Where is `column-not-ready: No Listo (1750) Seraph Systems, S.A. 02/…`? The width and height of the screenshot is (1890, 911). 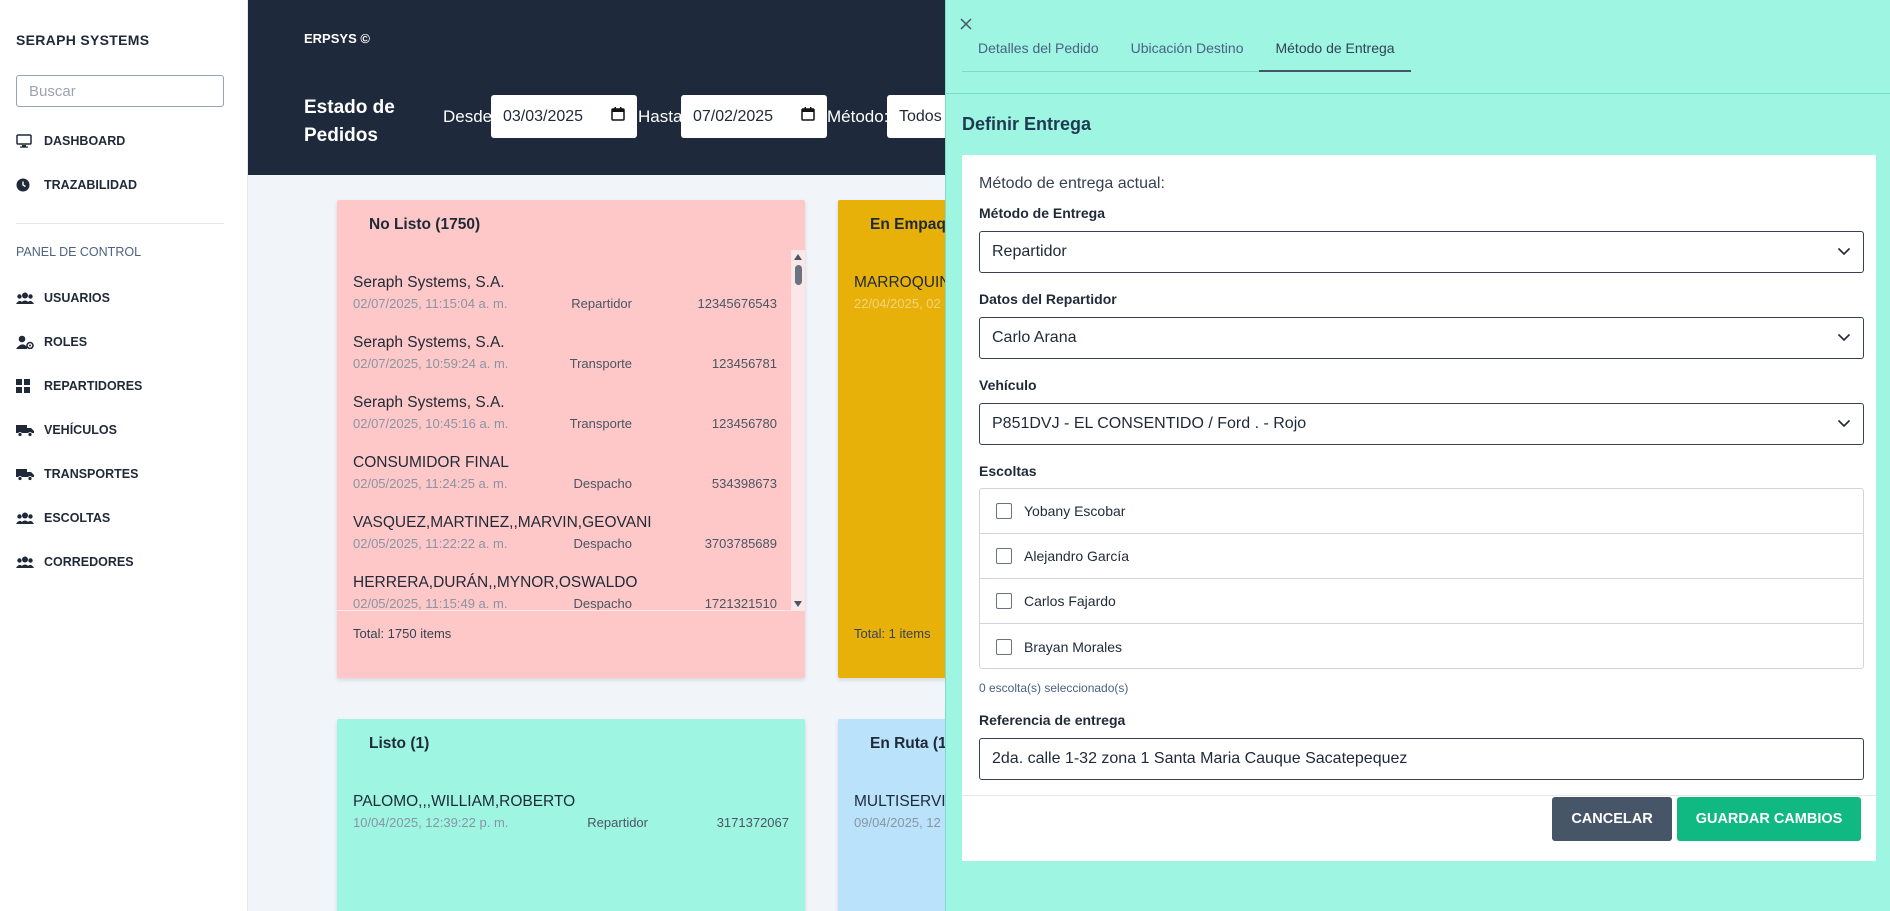 column-not-ready: No Listo (1750) Seraph Systems, S.A. 02/… is located at coordinates (571, 439).